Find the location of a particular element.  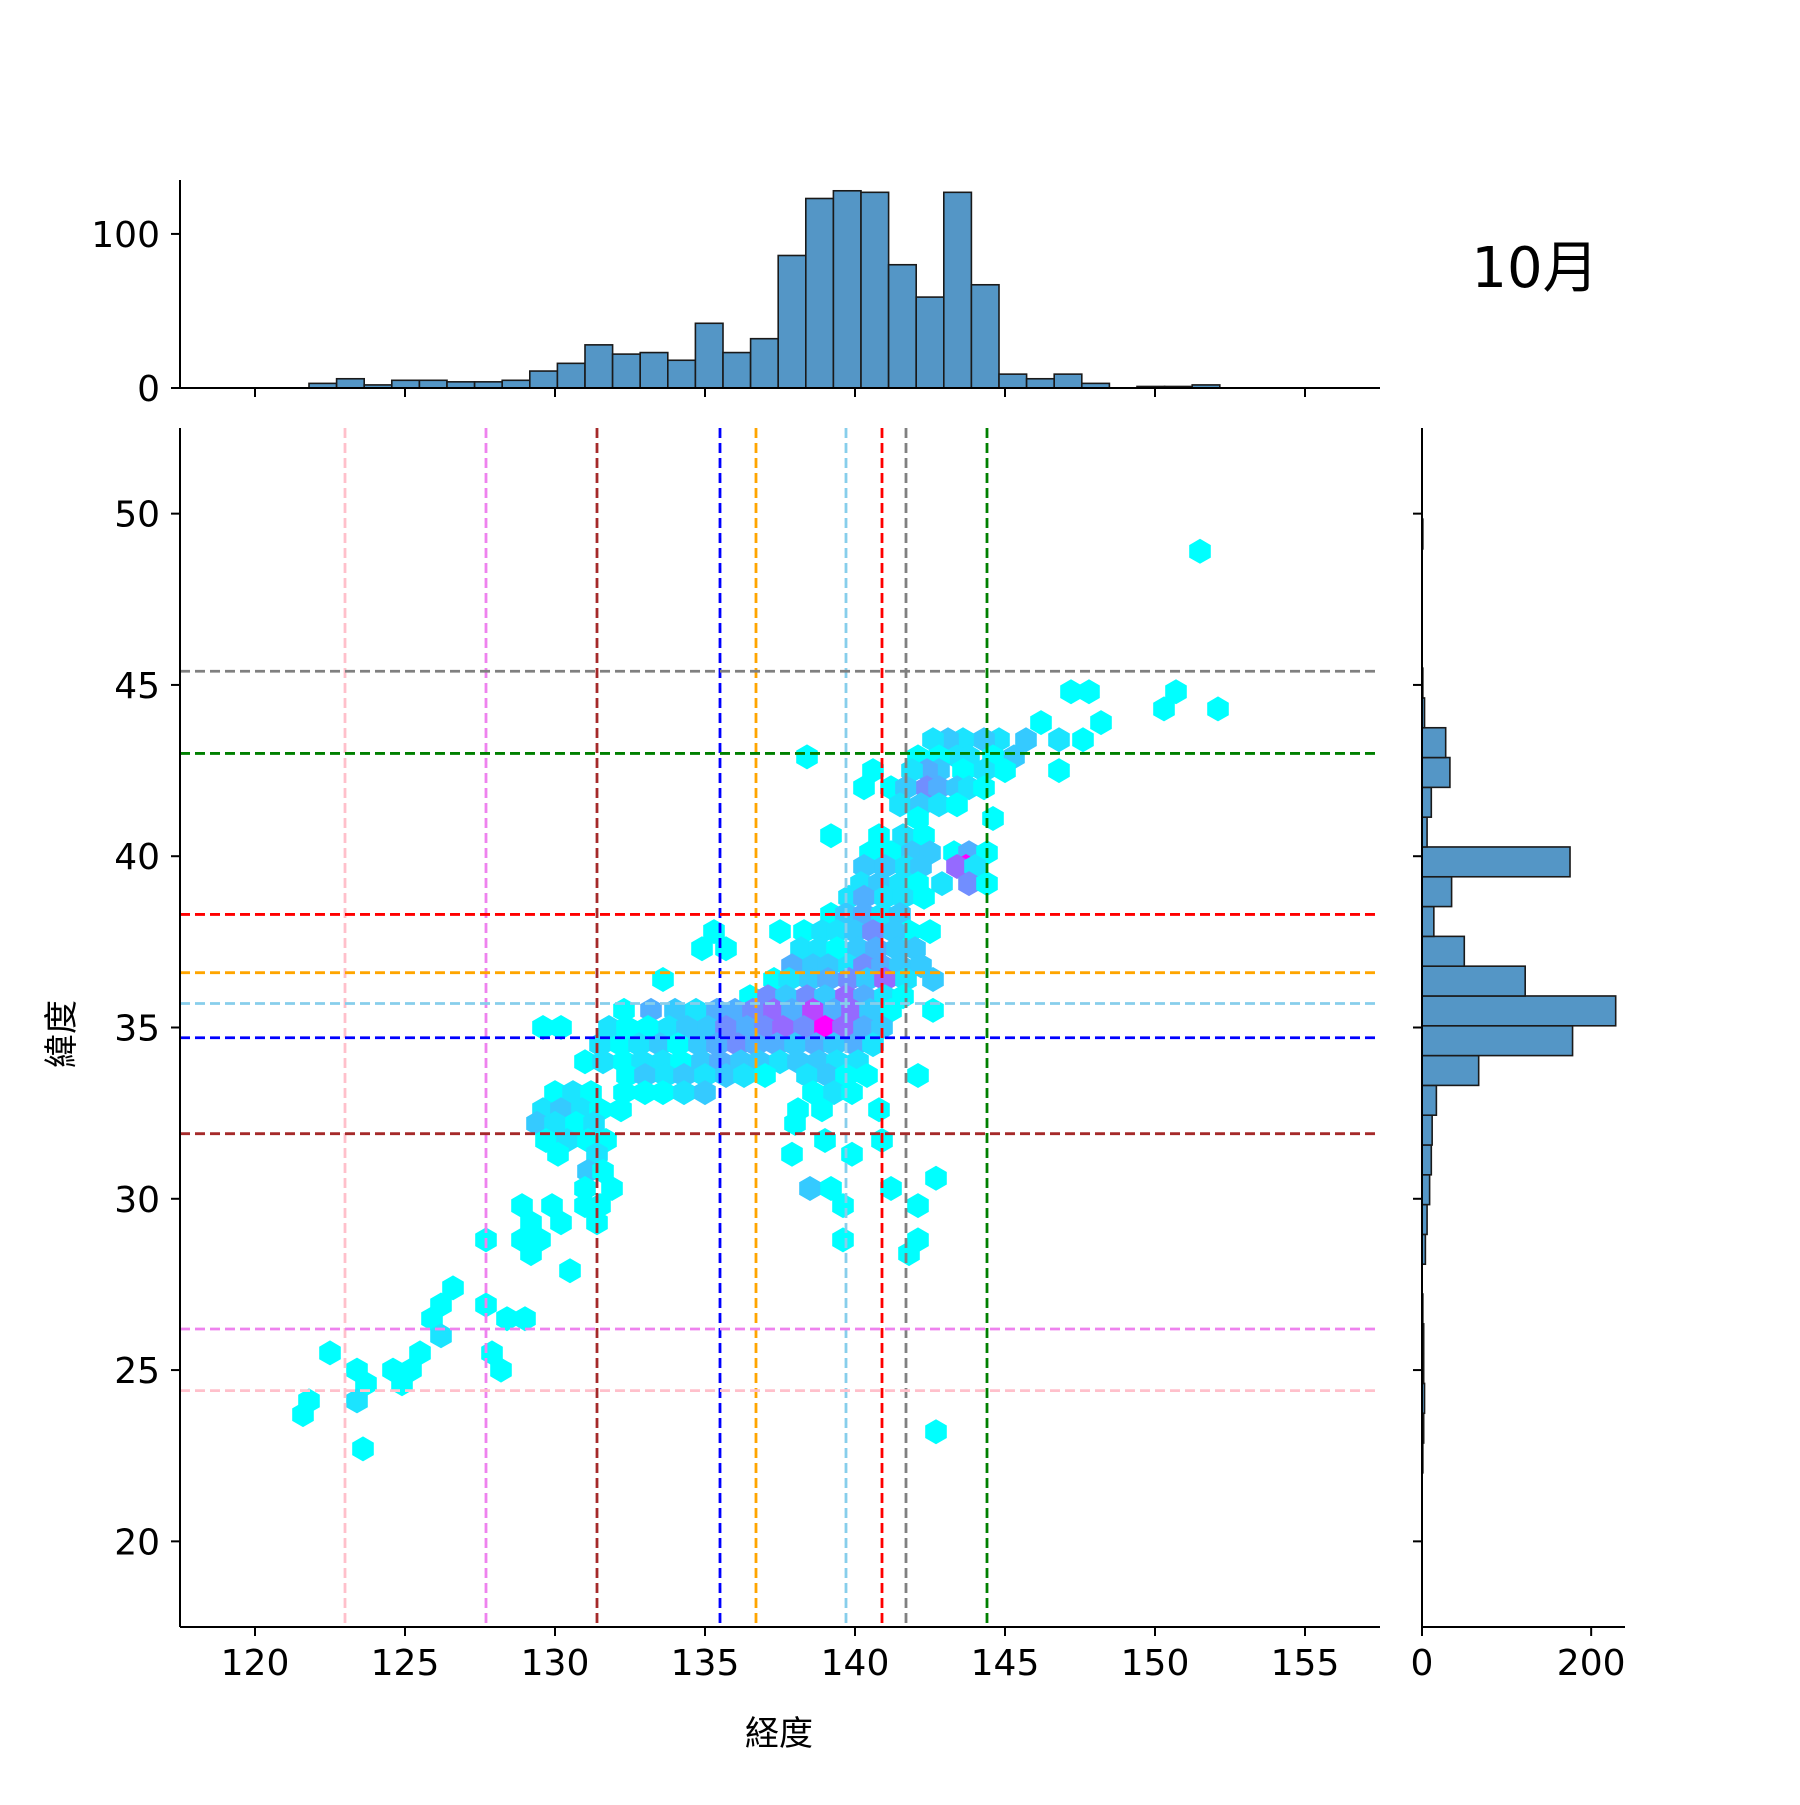

chart-title: 10月 is located at coordinates (1534, 268).